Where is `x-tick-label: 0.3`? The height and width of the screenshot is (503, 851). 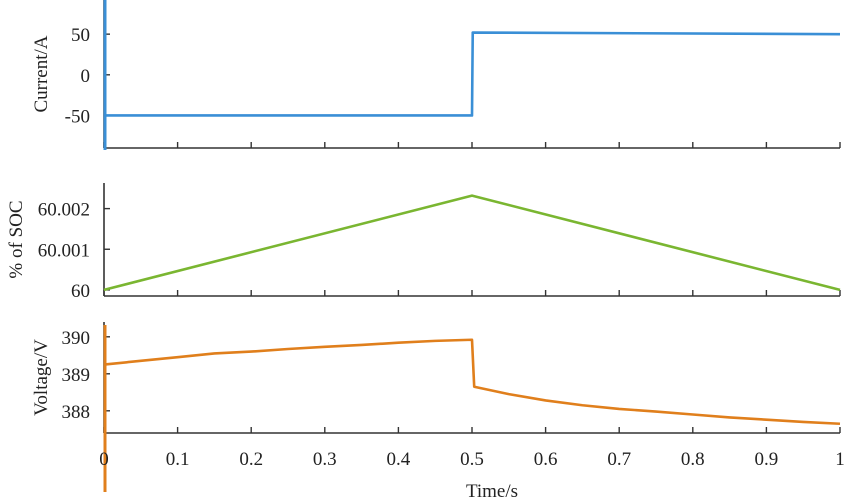 x-tick-label: 0.3 is located at coordinates (325, 459).